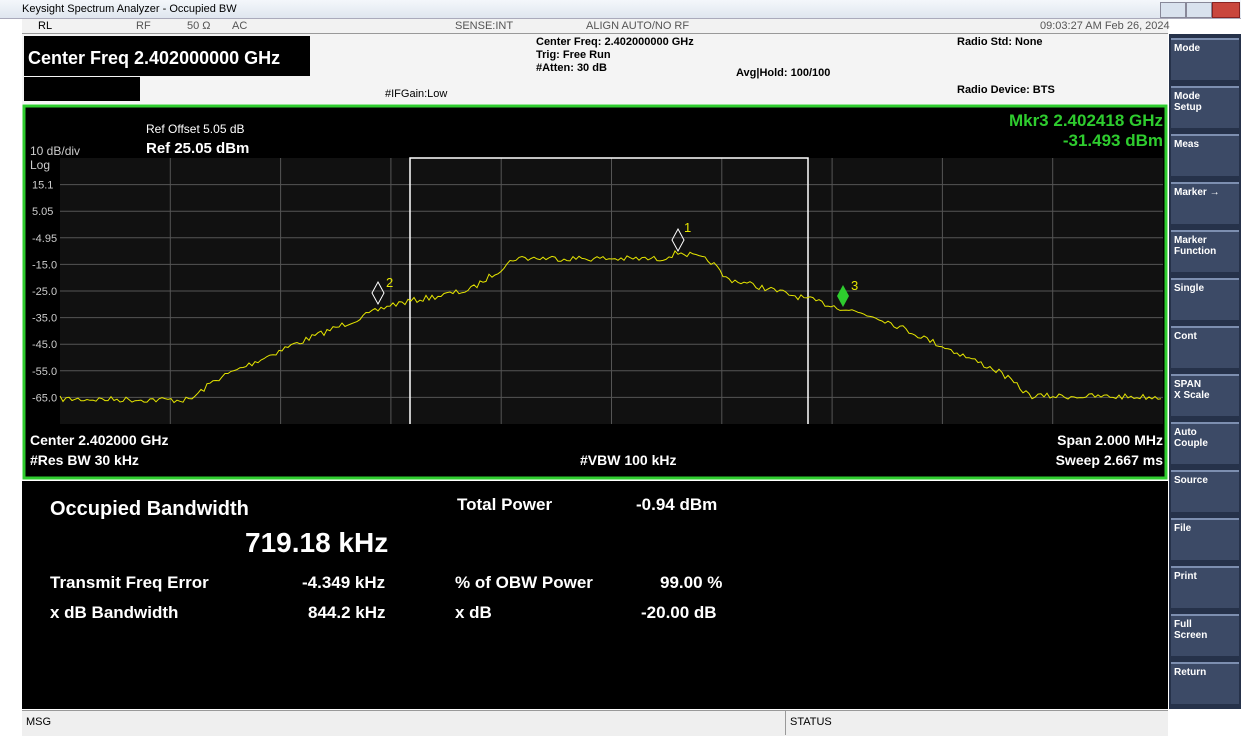  Describe the element at coordinates (1185, 432) in the screenshot. I see `softkey-label: Auto` at that location.